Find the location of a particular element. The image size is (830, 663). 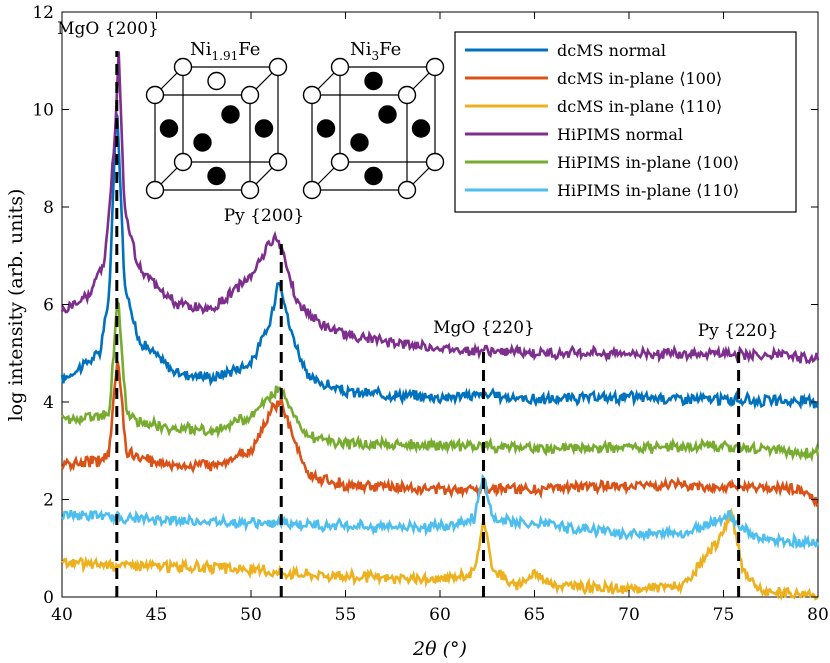

x-tick-label-8: 80 is located at coordinates (818, 615).